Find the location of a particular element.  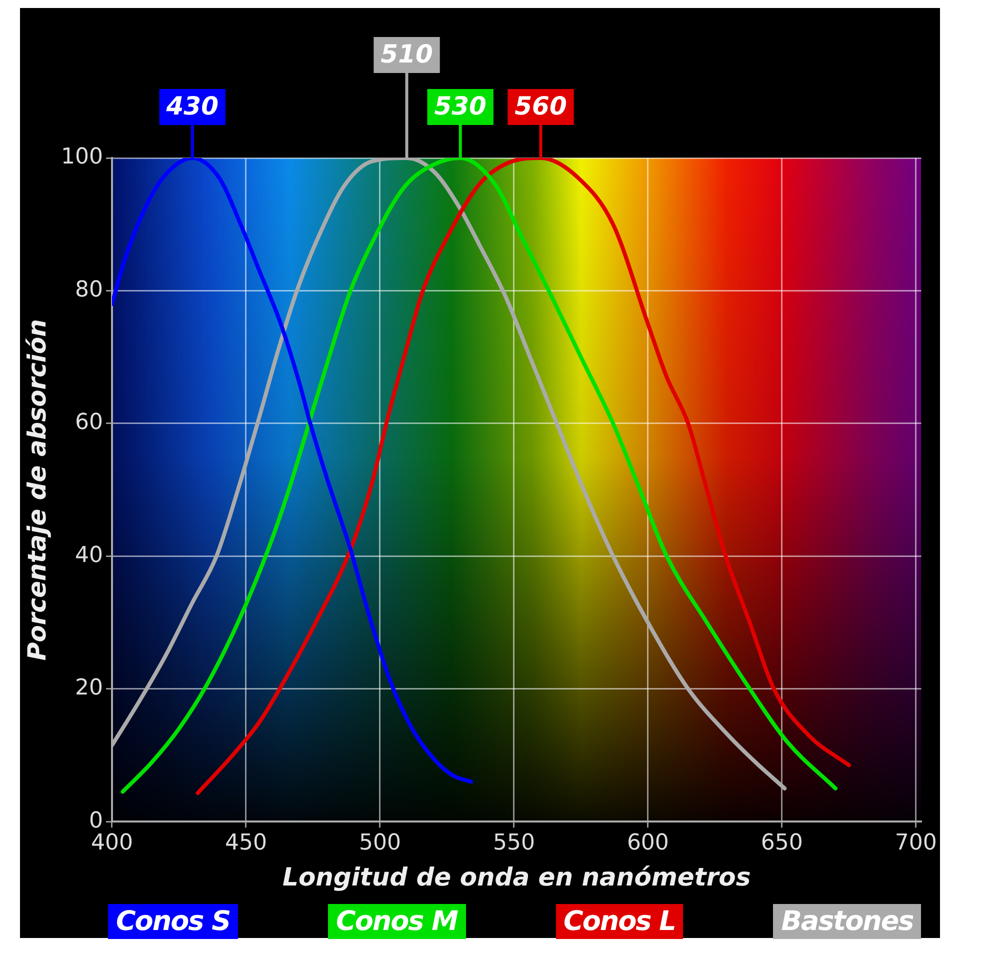

annotation: 560 is located at coordinates (540, 106).